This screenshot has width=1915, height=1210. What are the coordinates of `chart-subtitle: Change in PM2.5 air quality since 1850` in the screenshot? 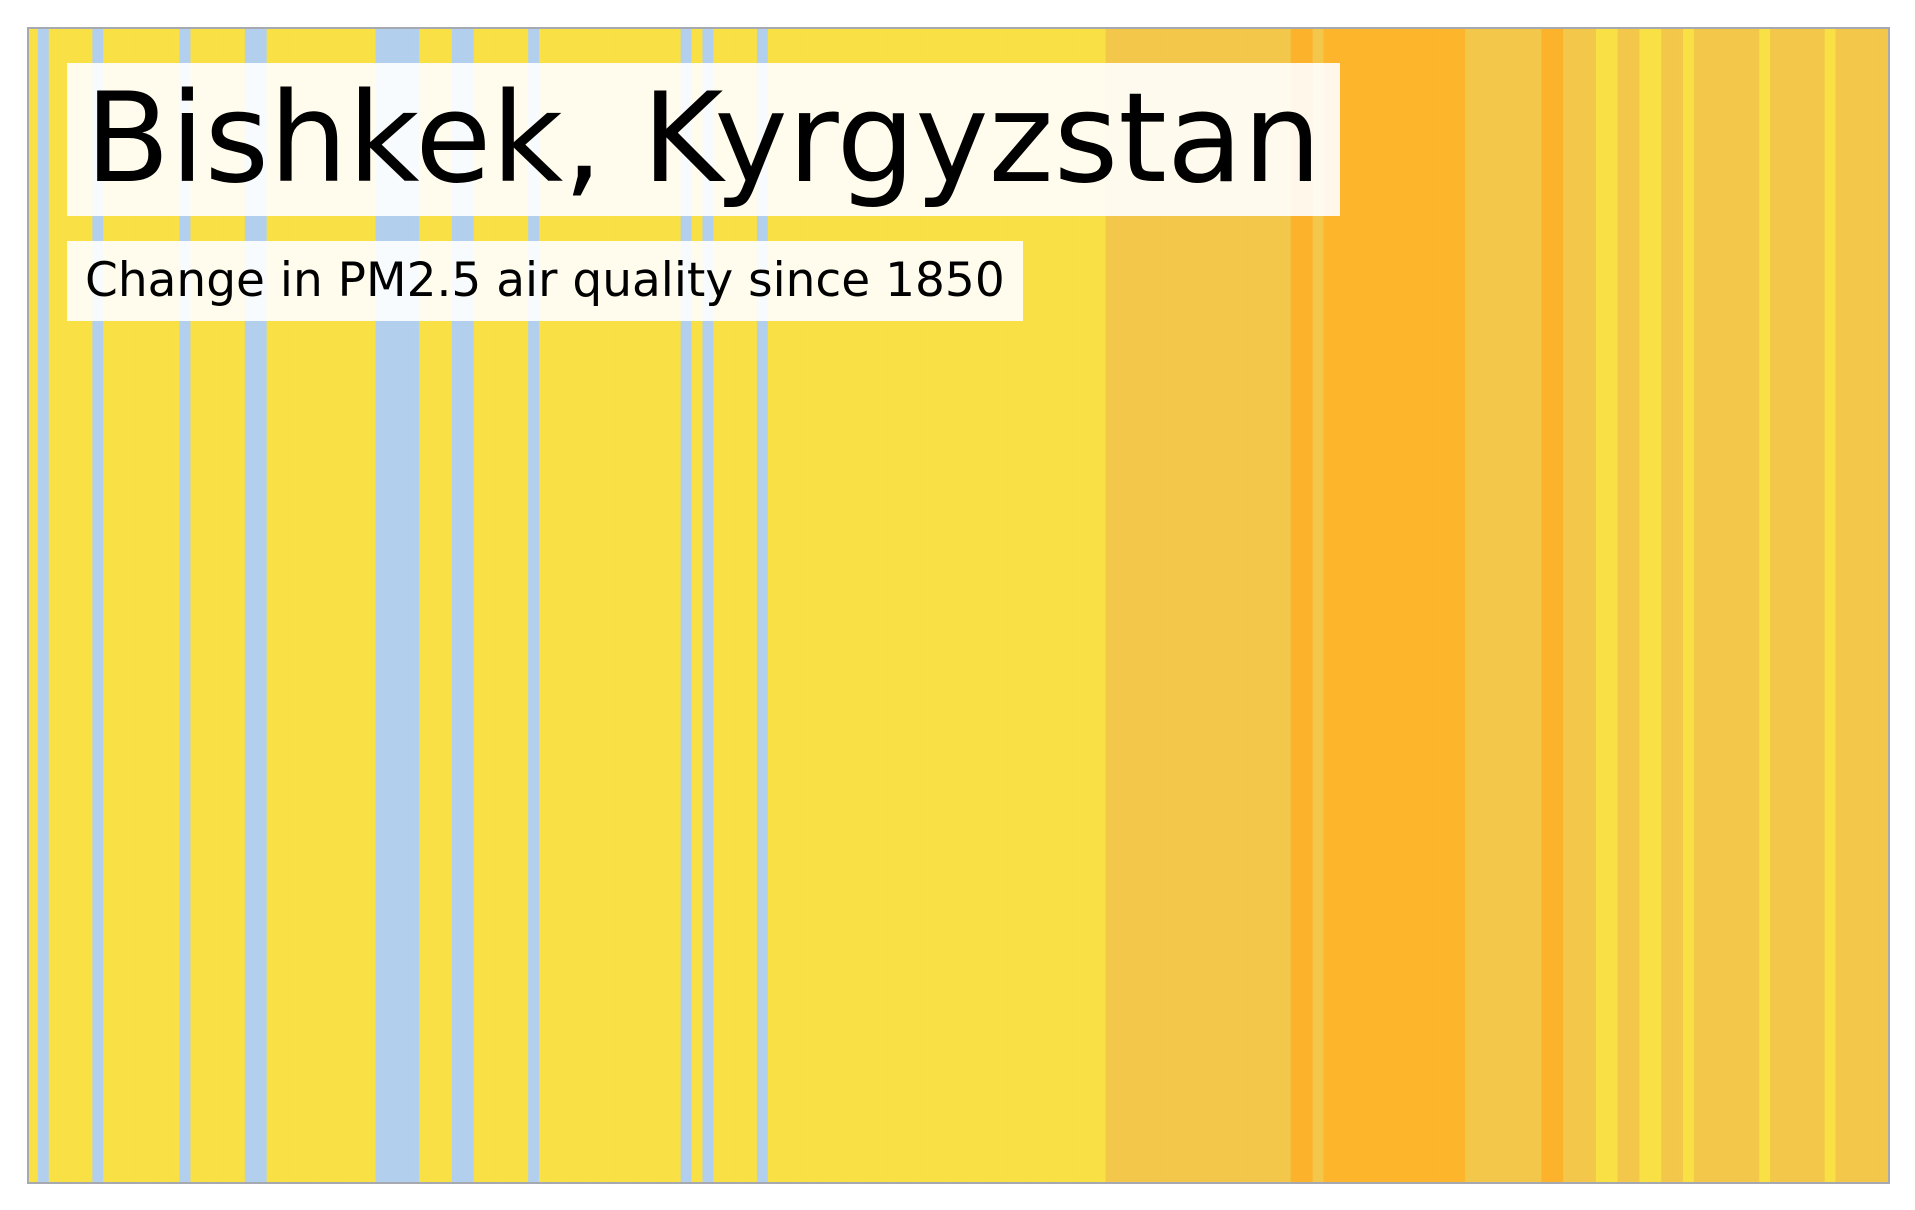 It's located at (545, 281).